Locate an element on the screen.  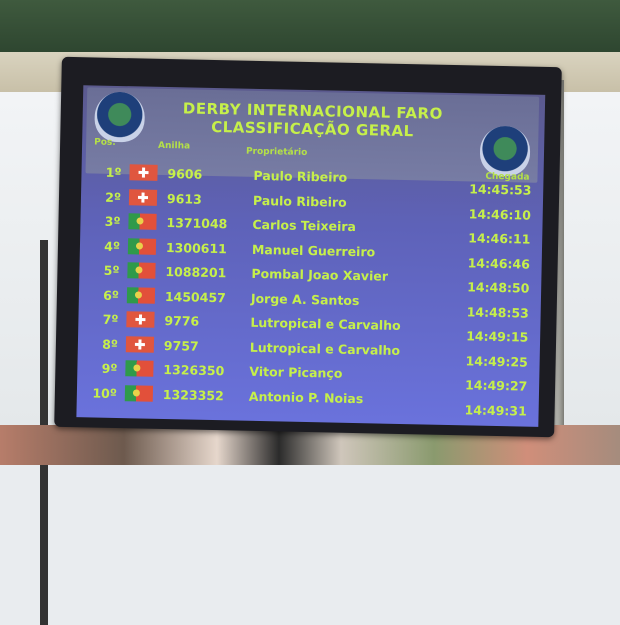
ring-number: 1326350 is located at coordinates (194, 370).